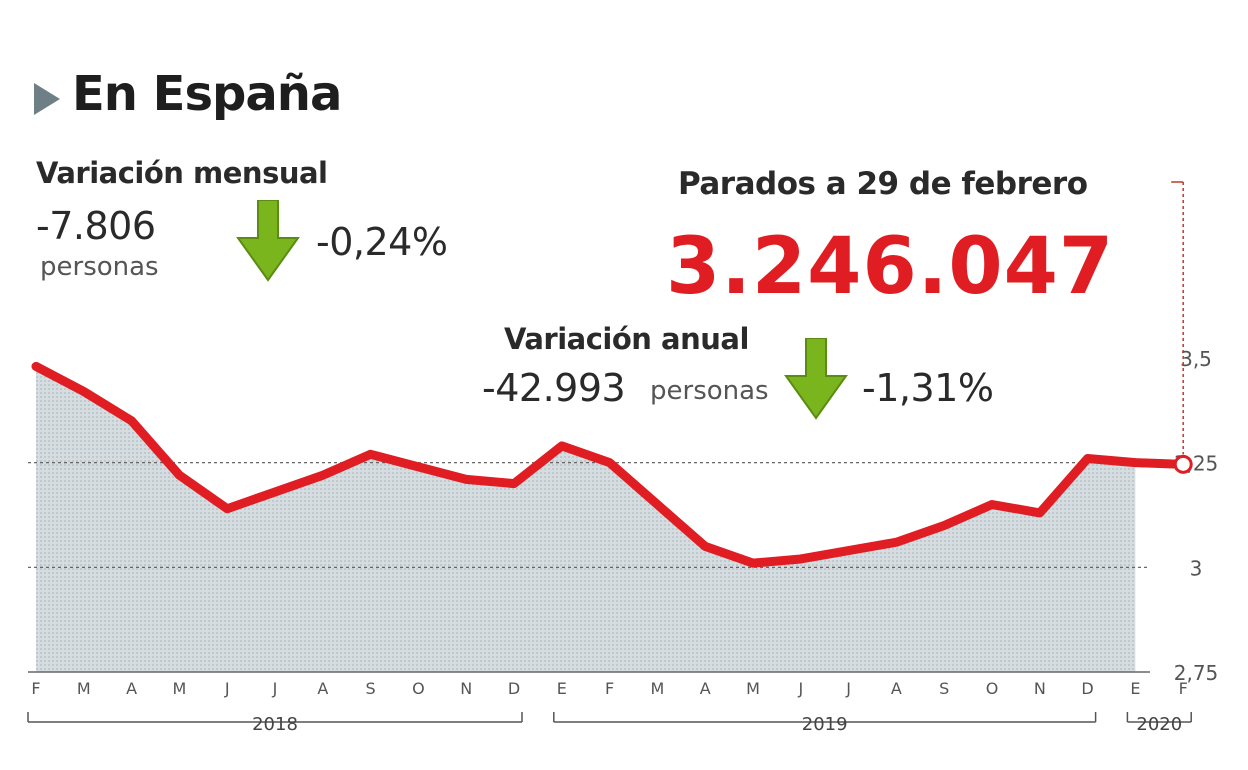 The height and width of the screenshot is (770, 1248). Describe the element at coordinates (1196, 673) in the screenshot. I see `y-tick-label: 2,75` at that location.